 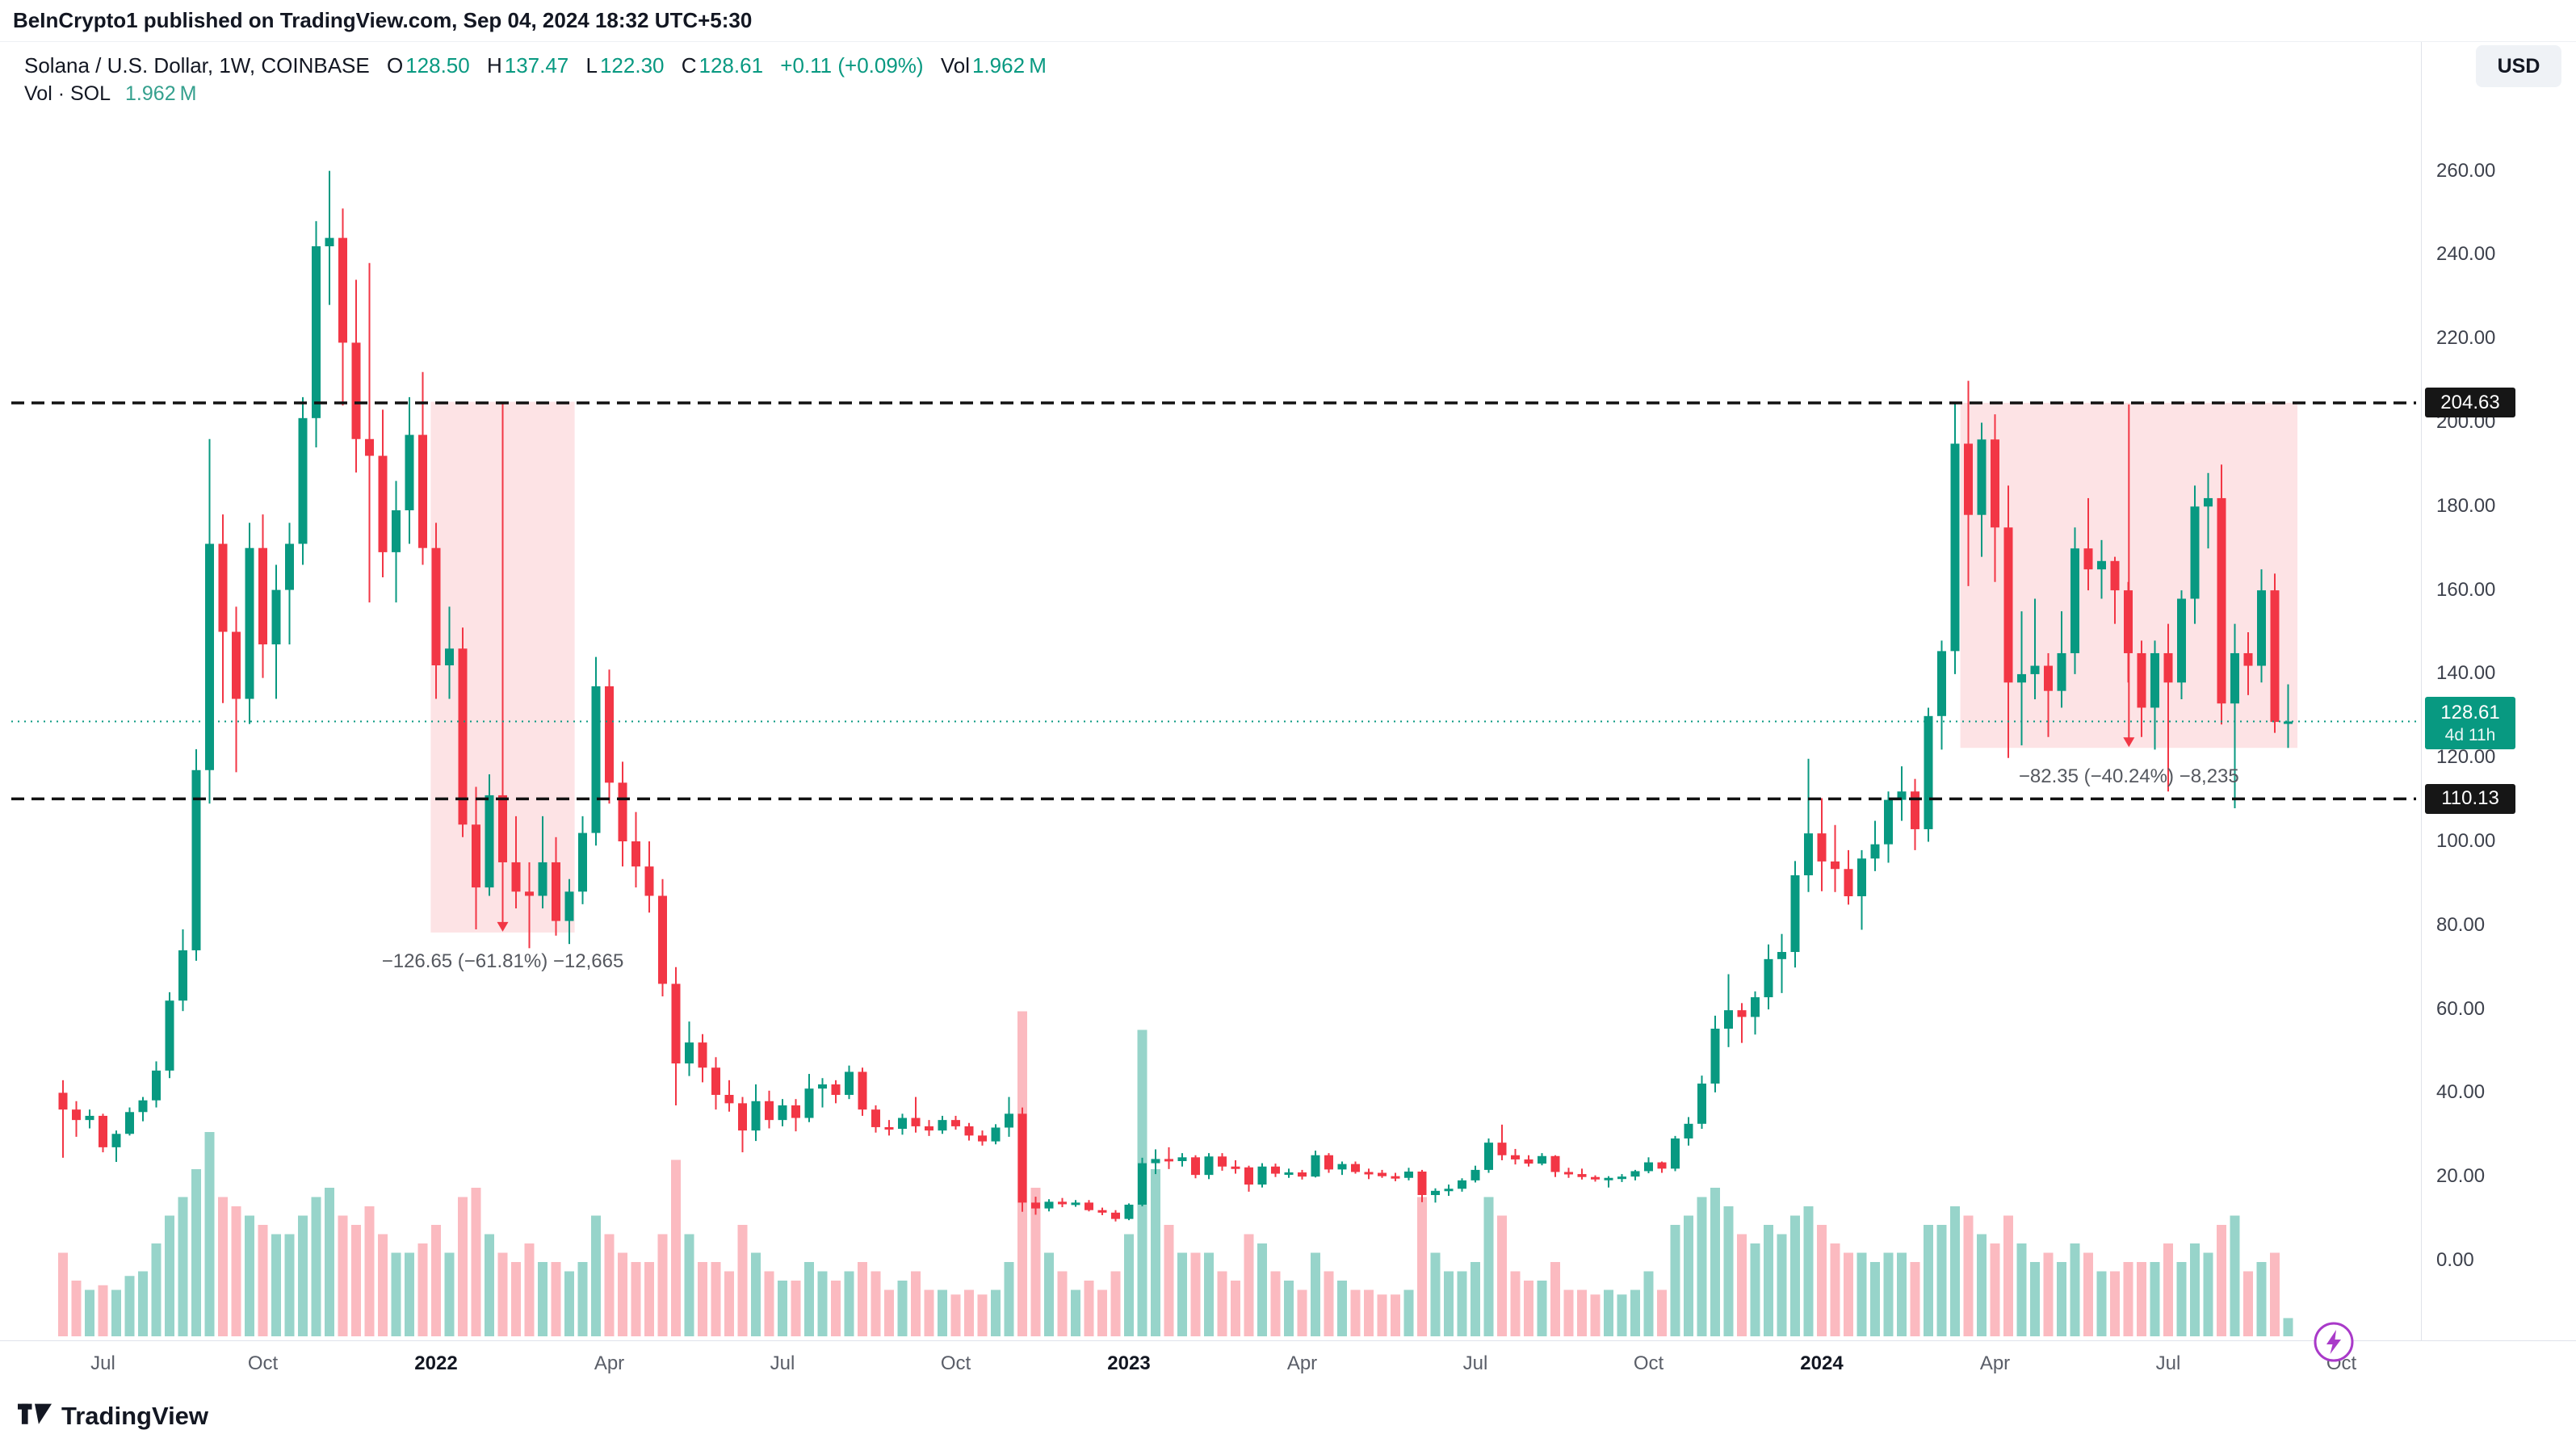 What do you see at coordinates (110, 94) in the screenshot?
I see `volume-legend: Vol · SOL 1.962 M` at bounding box center [110, 94].